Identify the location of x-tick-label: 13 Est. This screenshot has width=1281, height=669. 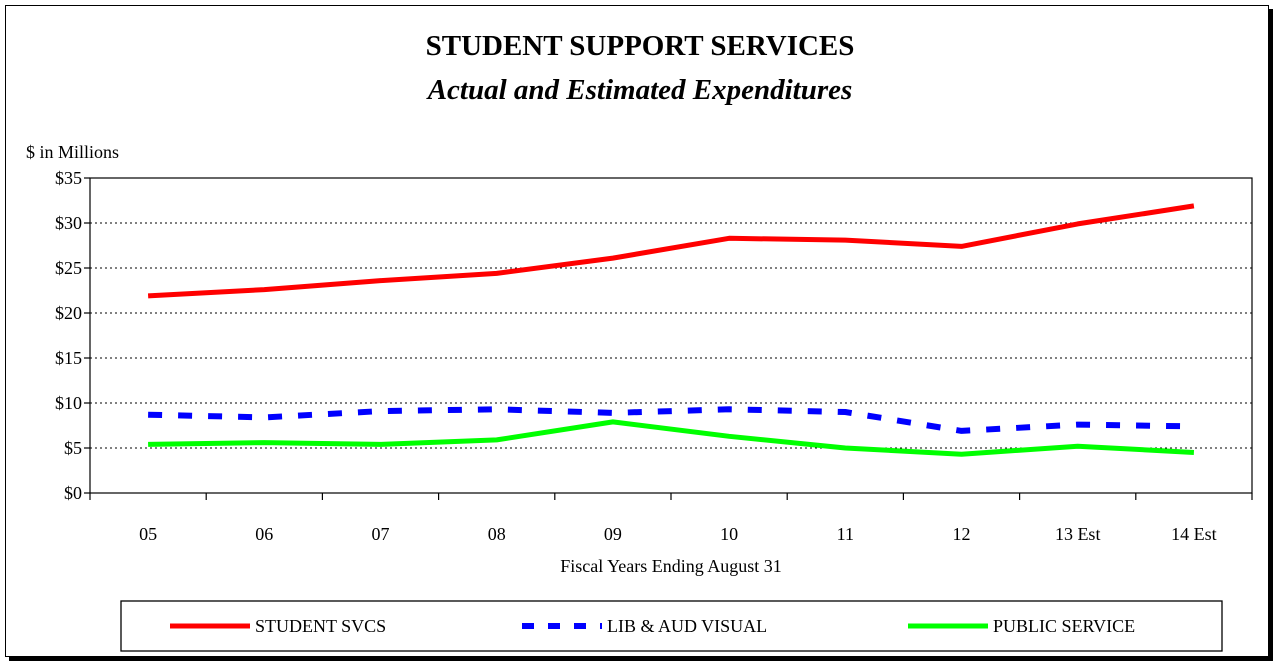
(1078, 534).